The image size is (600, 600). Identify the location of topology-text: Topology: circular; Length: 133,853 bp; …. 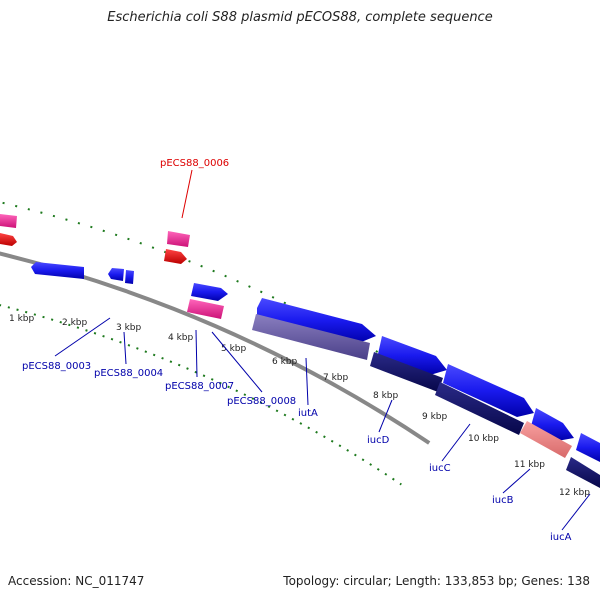
(436, 581).